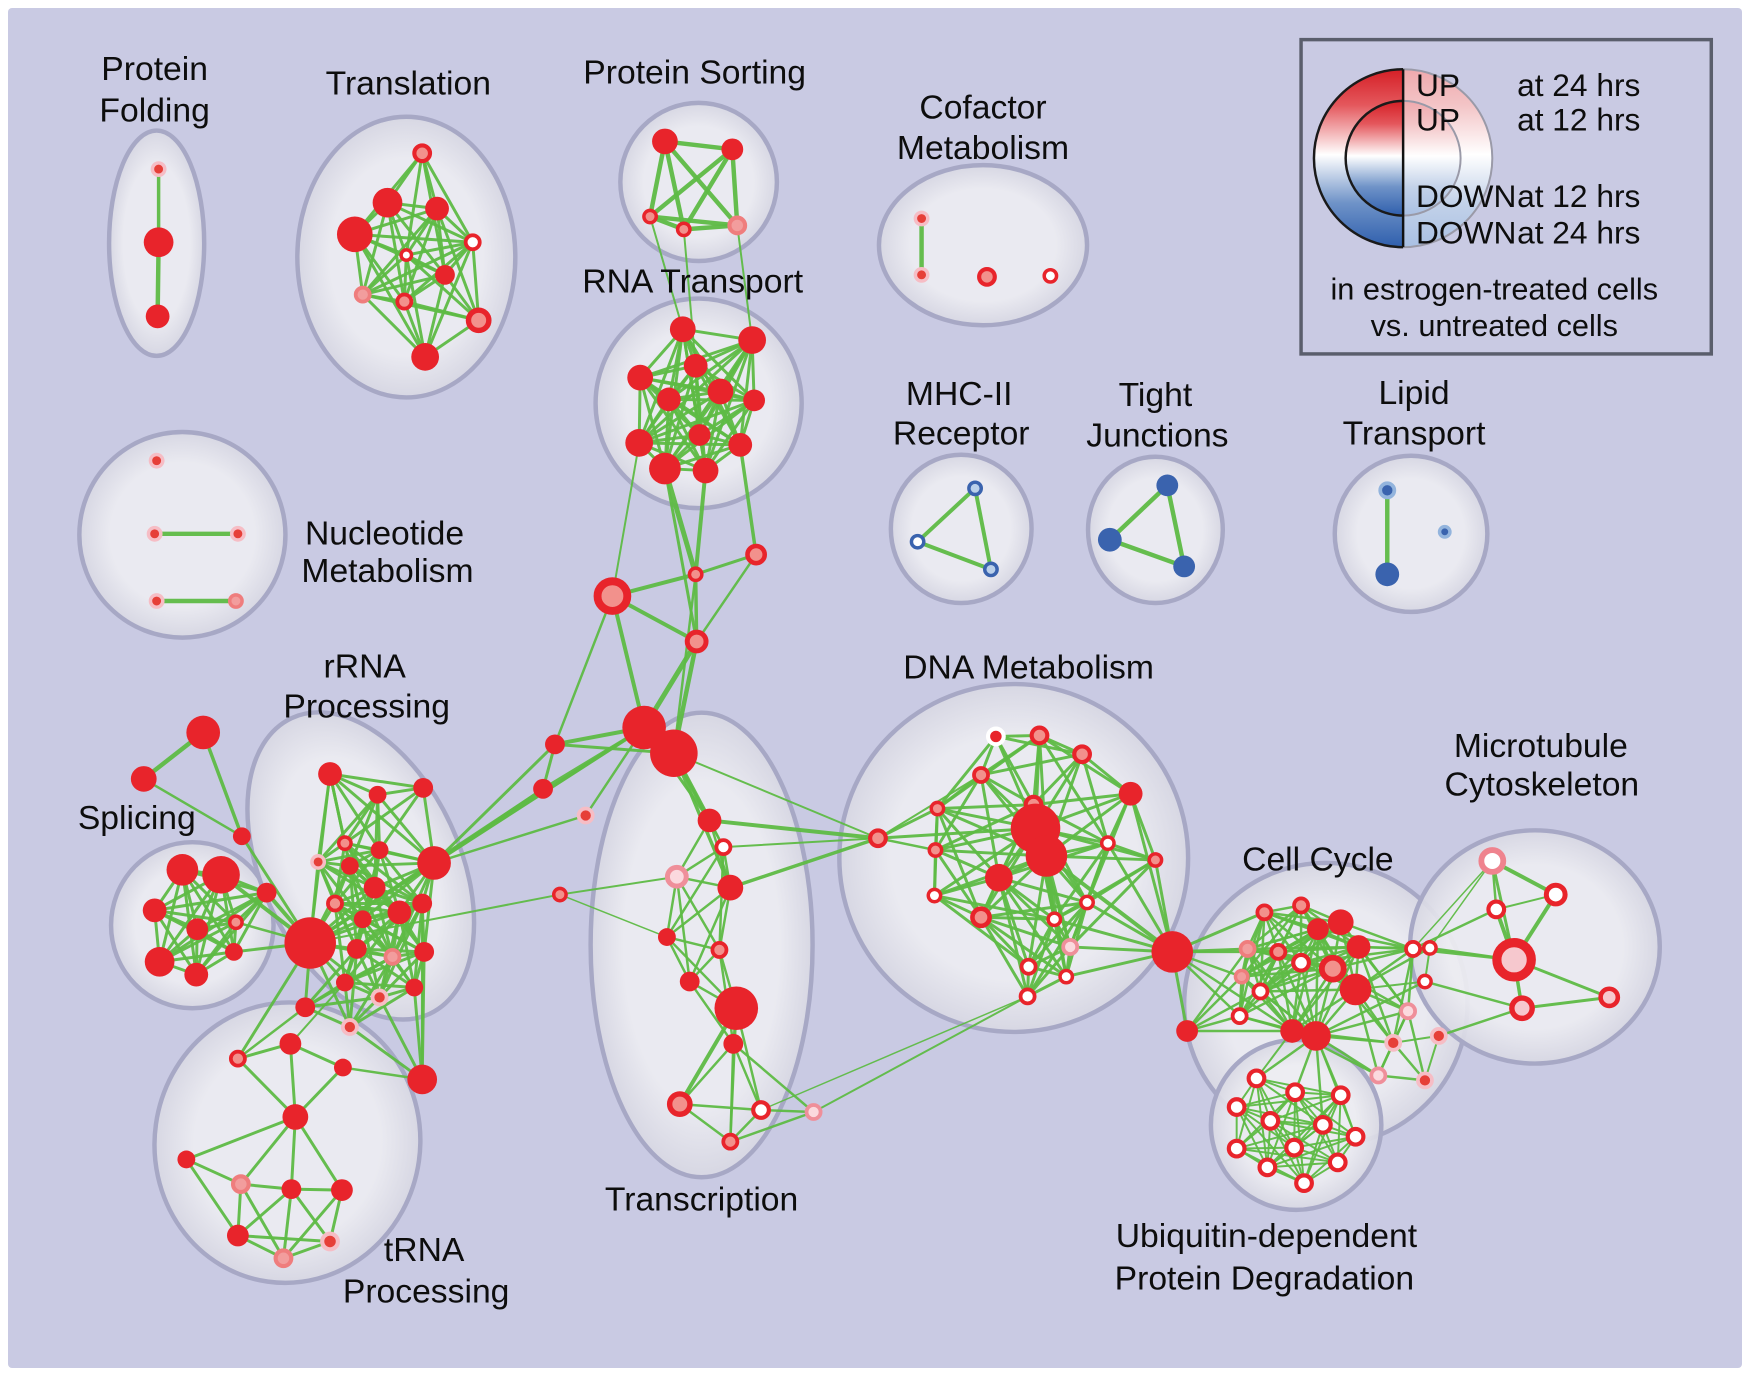 The width and height of the screenshot is (1750, 1376). Describe the element at coordinates (983, 148) in the screenshot. I see `cluster-label-cofactor-metabolism-line2: Metabolism` at that location.